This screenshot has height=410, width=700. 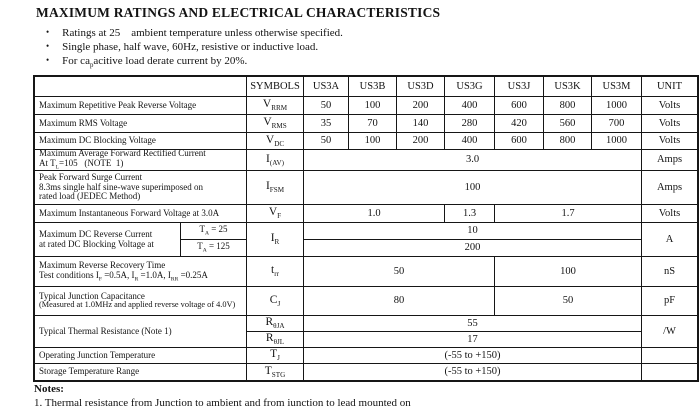 I want to click on notes-label: Notes:, so click(x=49, y=389).